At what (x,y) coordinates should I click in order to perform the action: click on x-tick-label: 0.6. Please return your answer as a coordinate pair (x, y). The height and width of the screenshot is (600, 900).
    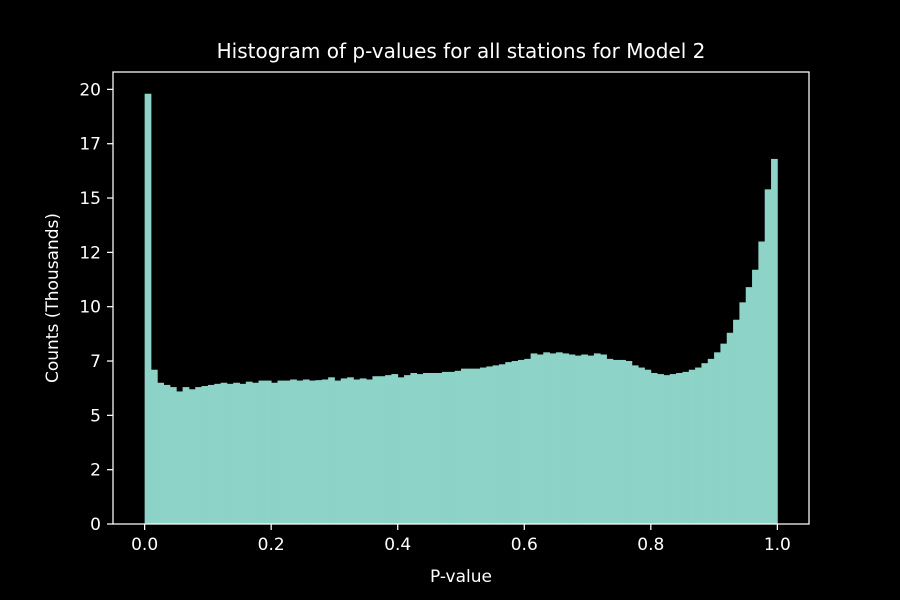
    Looking at the image, I should click on (524, 545).